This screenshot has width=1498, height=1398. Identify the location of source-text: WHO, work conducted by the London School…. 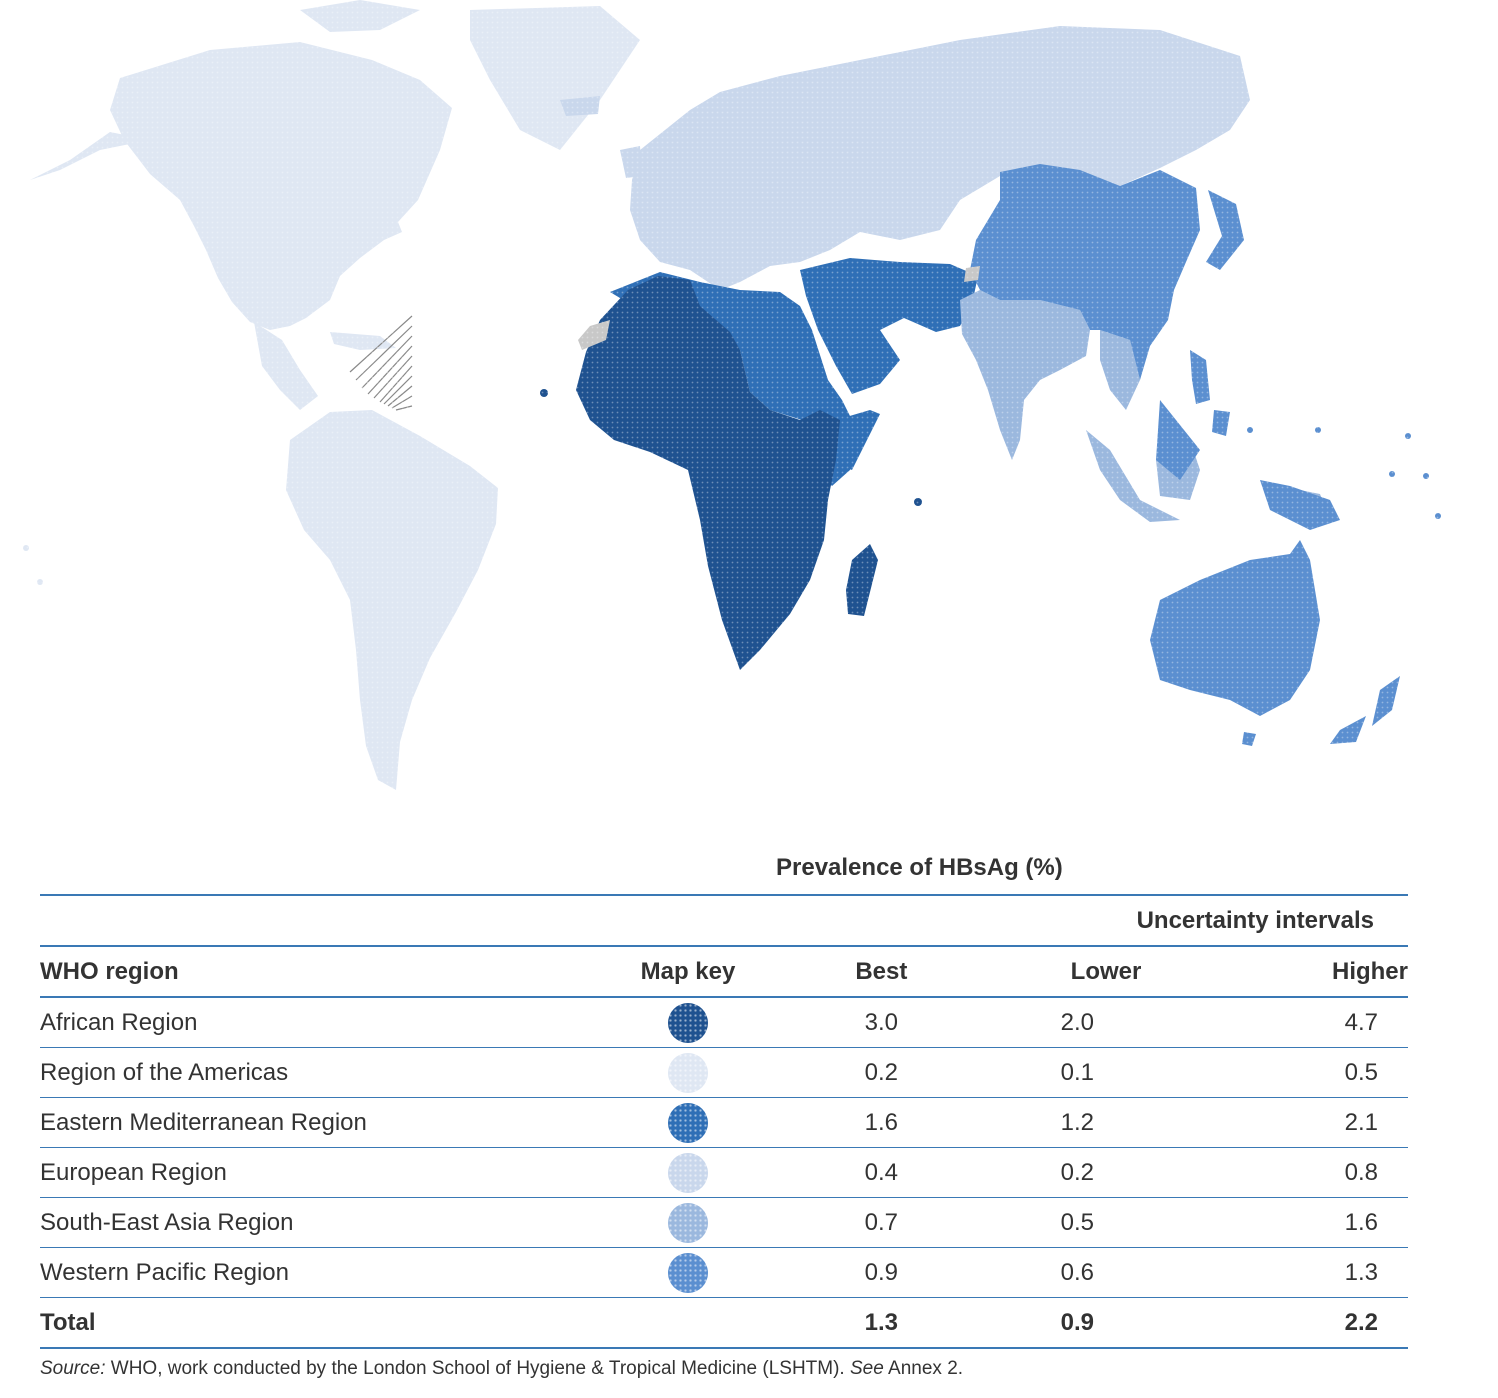
(477, 1368).